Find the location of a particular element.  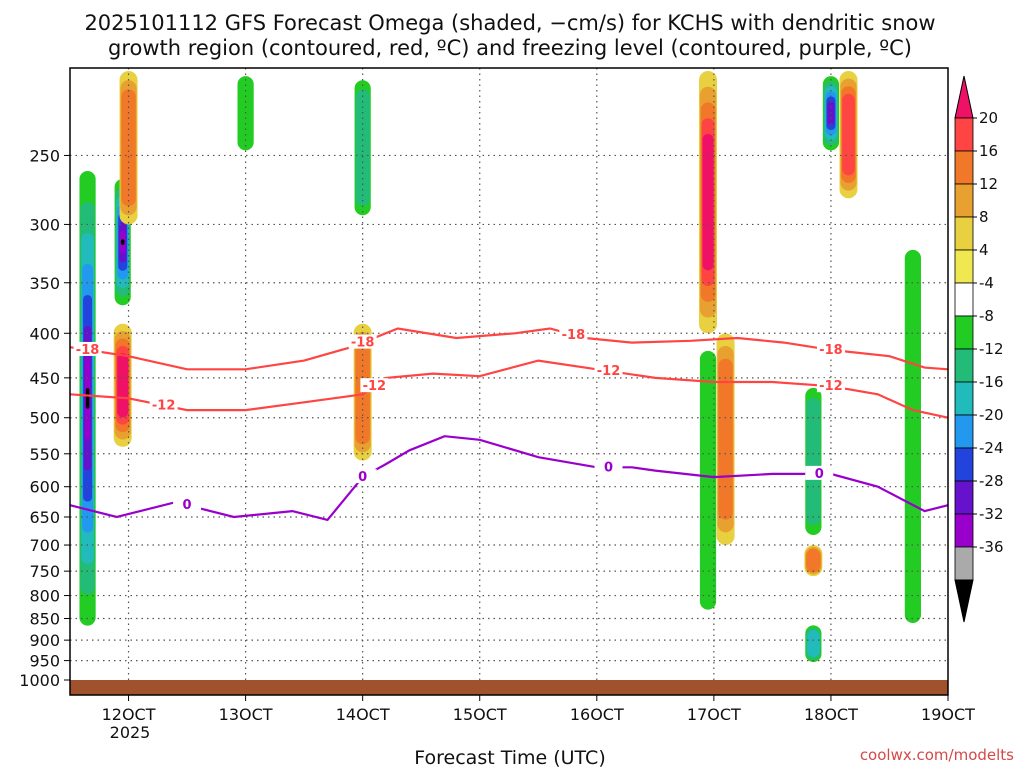

x-tick-label-12OCT: 12OCT is located at coordinates (129, 714).